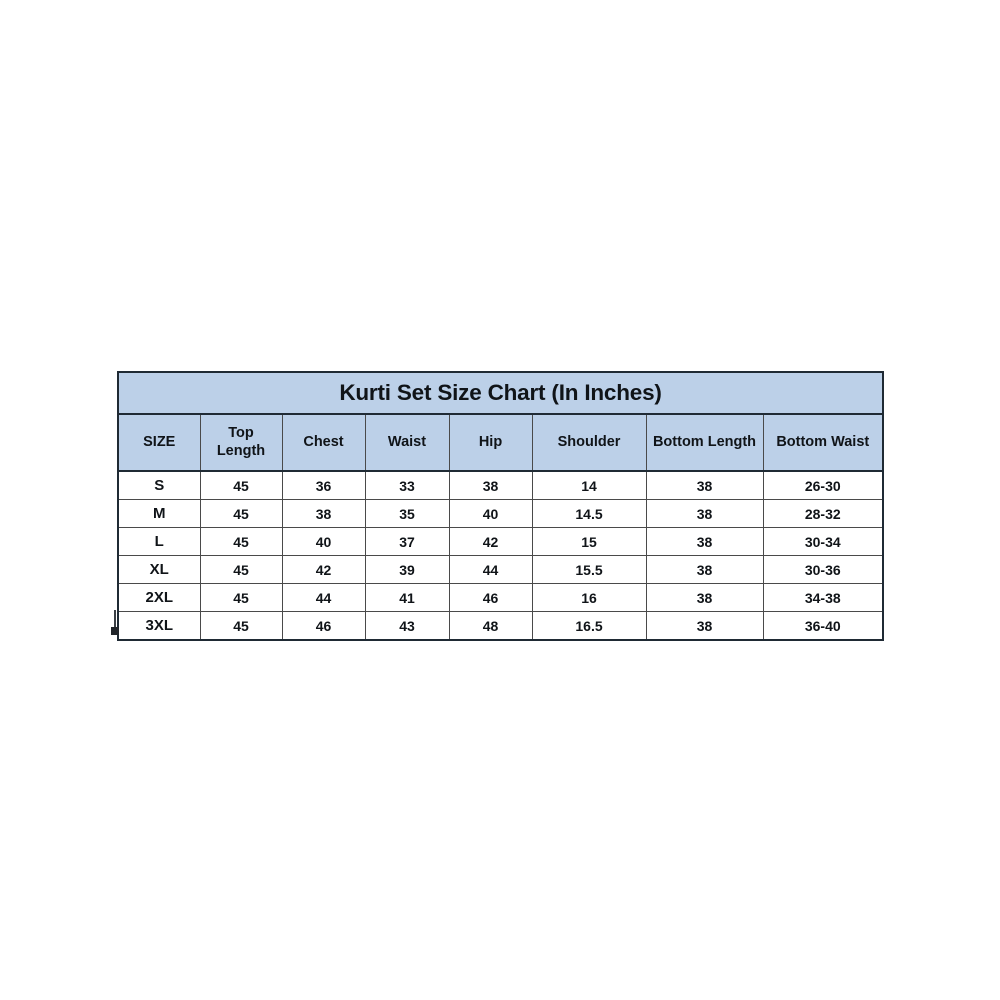 The image size is (1000, 1000). Describe the element at coordinates (407, 569) in the screenshot. I see `cell-waist: 39` at that location.